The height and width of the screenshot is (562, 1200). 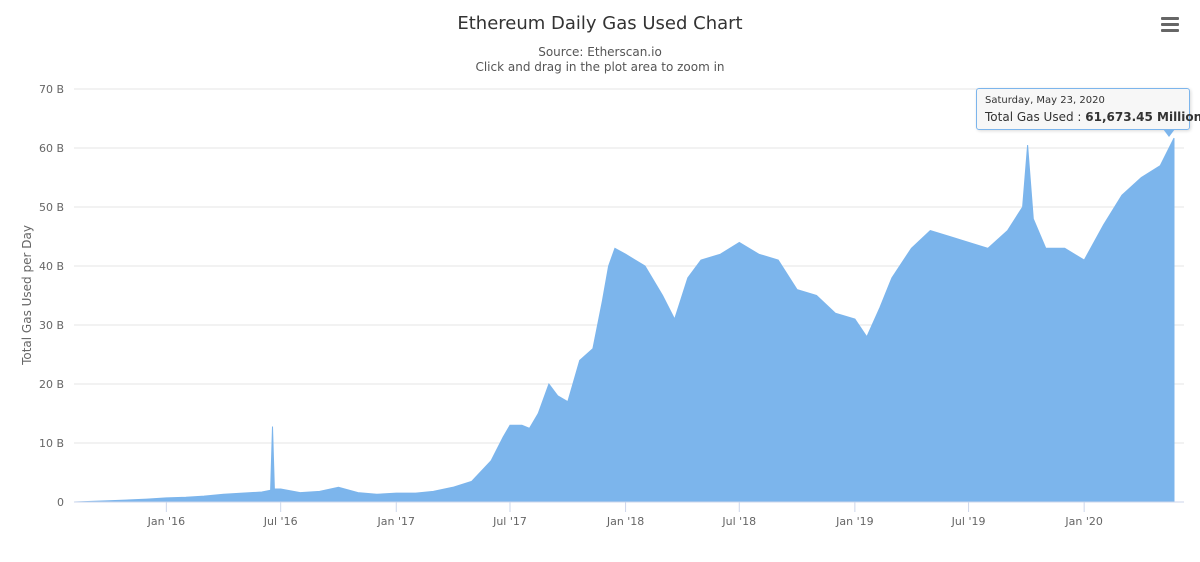 I want to click on y-tick-label: 0, so click(x=60, y=502).